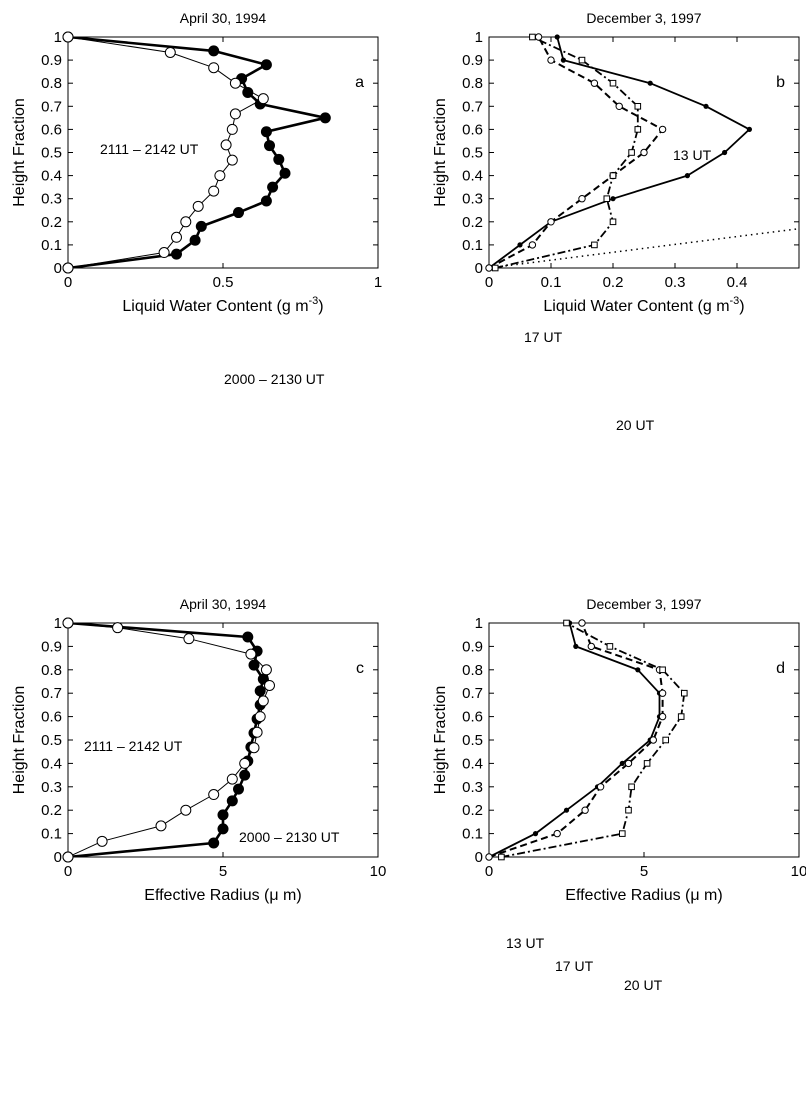 This screenshot has width=806, height=1107. What do you see at coordinates (675, 282) in the screenshot?
I see `x-tick-label: 0.3` at bounding box center [675, 282].